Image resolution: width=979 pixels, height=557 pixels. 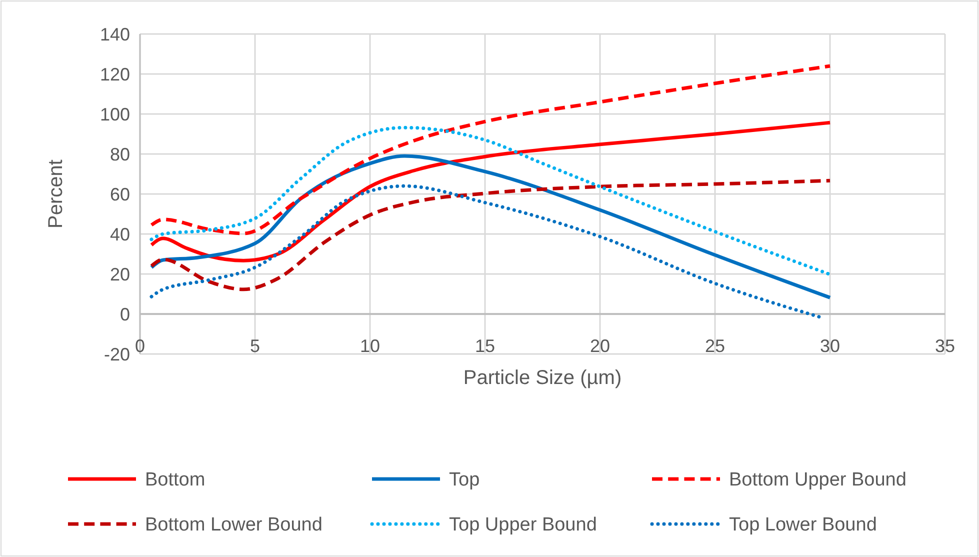 What do you see at coordinates (115, 34) in the screenshot?
I see `y-tick-label: 140` at bounding box center [115, 34].